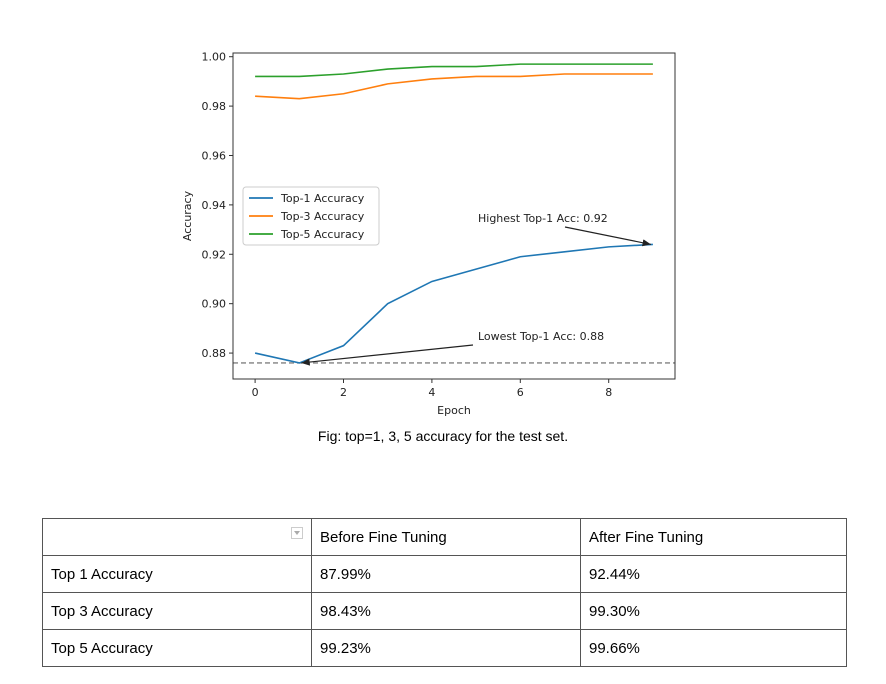 The image size is (886, 684). I want to click on row-label: Top 3 Accuracy, so click(177, 611).